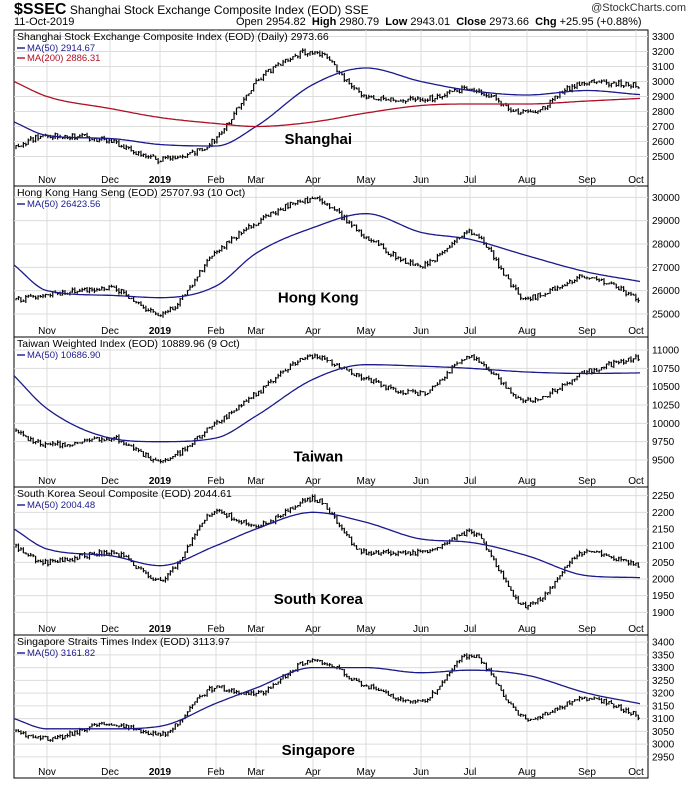 Image resolution: width=700 pixels, height=800 pixels. I want to click on legend-entry: MA(50) 10686.90, so click(63, 355).